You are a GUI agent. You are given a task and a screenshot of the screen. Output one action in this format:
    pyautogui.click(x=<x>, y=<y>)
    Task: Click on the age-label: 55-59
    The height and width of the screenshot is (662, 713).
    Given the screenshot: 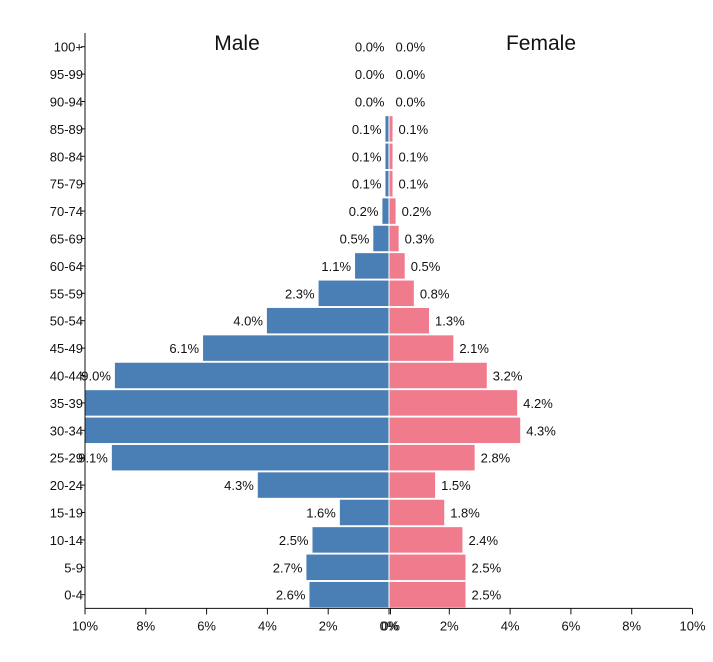 What is the action you would take?
    pyautogui.click(x=66, y=293)
    